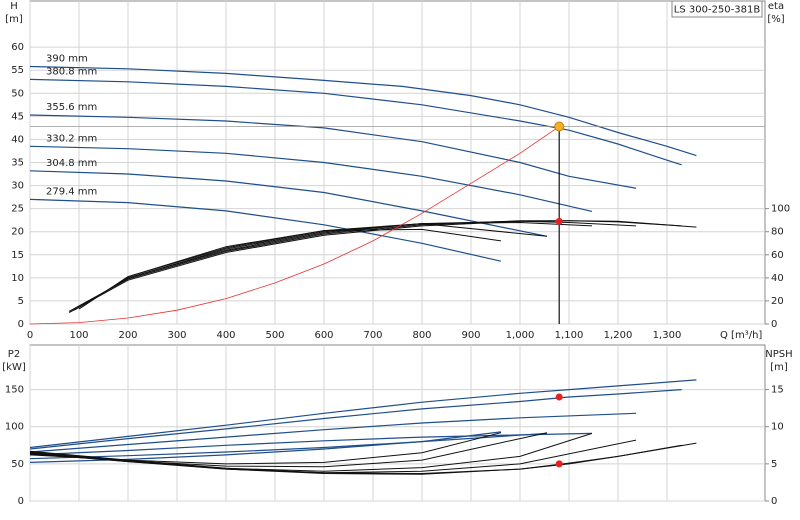 The height and width of the screenshot is (520, 800). What do you see at coordinates (17, 116) in the screenshot?
I see `y-tick-label: 45` at bounding box center [17, 116].